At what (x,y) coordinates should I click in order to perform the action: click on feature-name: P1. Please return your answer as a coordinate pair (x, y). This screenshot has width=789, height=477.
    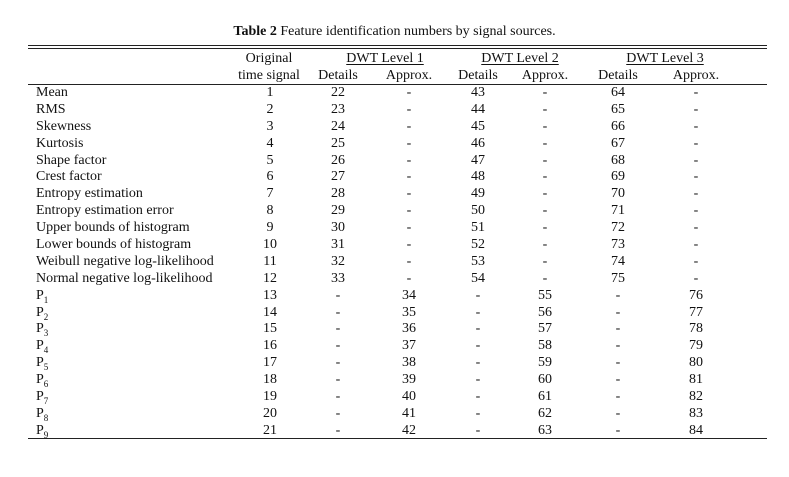
    Looking at the image, I should click on (42, 296).